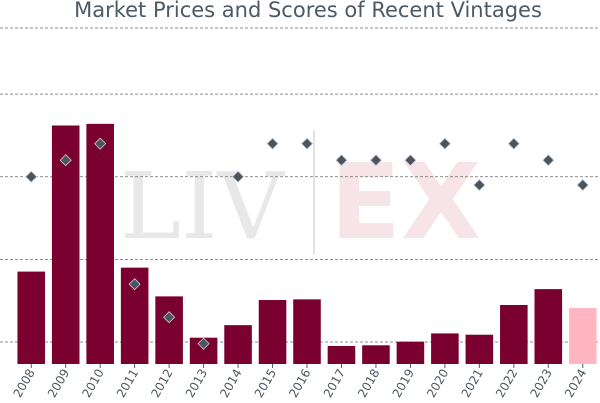 This screenshot has height=403, width=600. What do you see at coordinates (479, 185) in the screenshot?
I see `score-point-2021` at bounding box center [479, 185].